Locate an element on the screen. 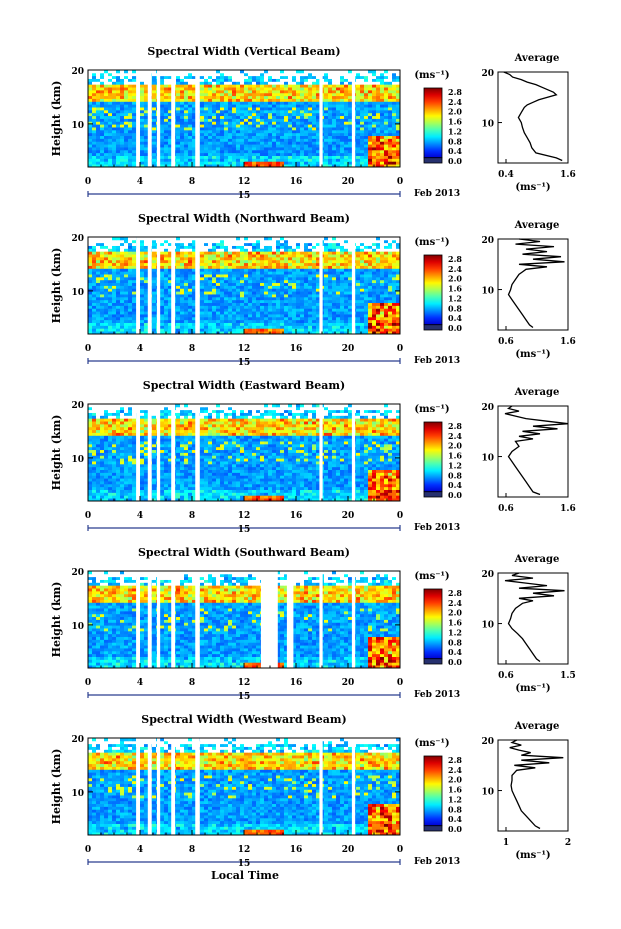 This screenshot has width=621, height=929. colorbar-tick-label: 2.0 is located at coordinates (455, 279).